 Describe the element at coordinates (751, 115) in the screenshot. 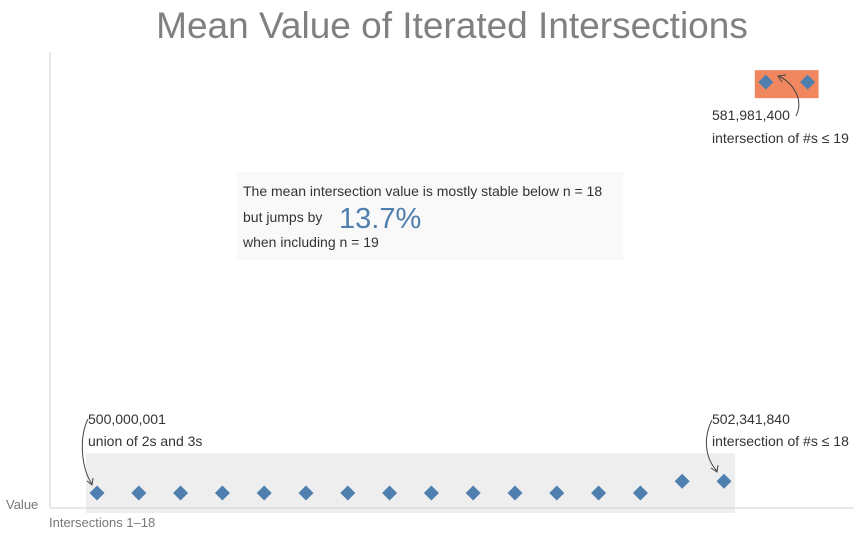

I see `annotation-top-value: 581,981,400` at that location.